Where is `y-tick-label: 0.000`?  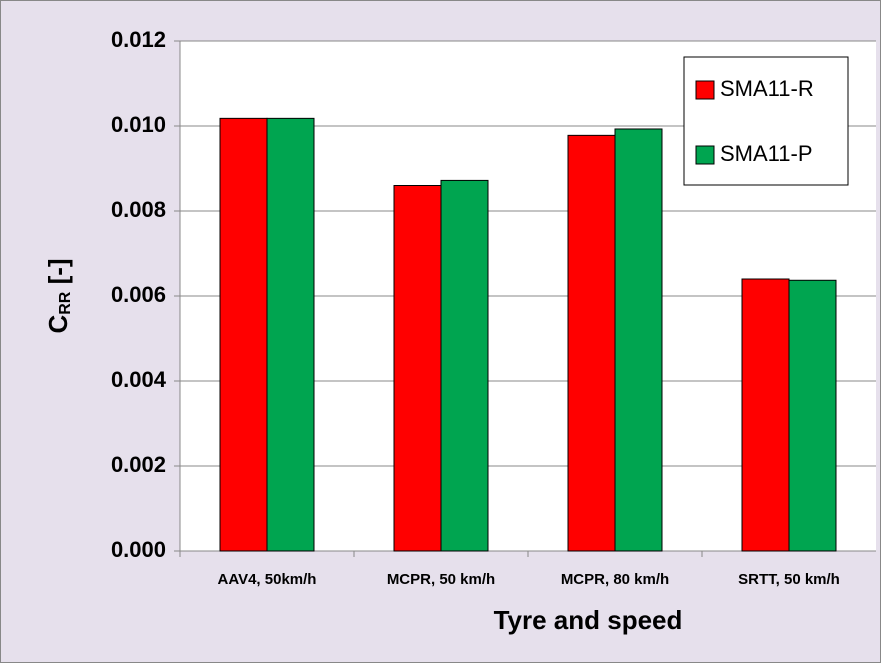
y-tick-label: 0.000 is located at coordinates (138, 549).